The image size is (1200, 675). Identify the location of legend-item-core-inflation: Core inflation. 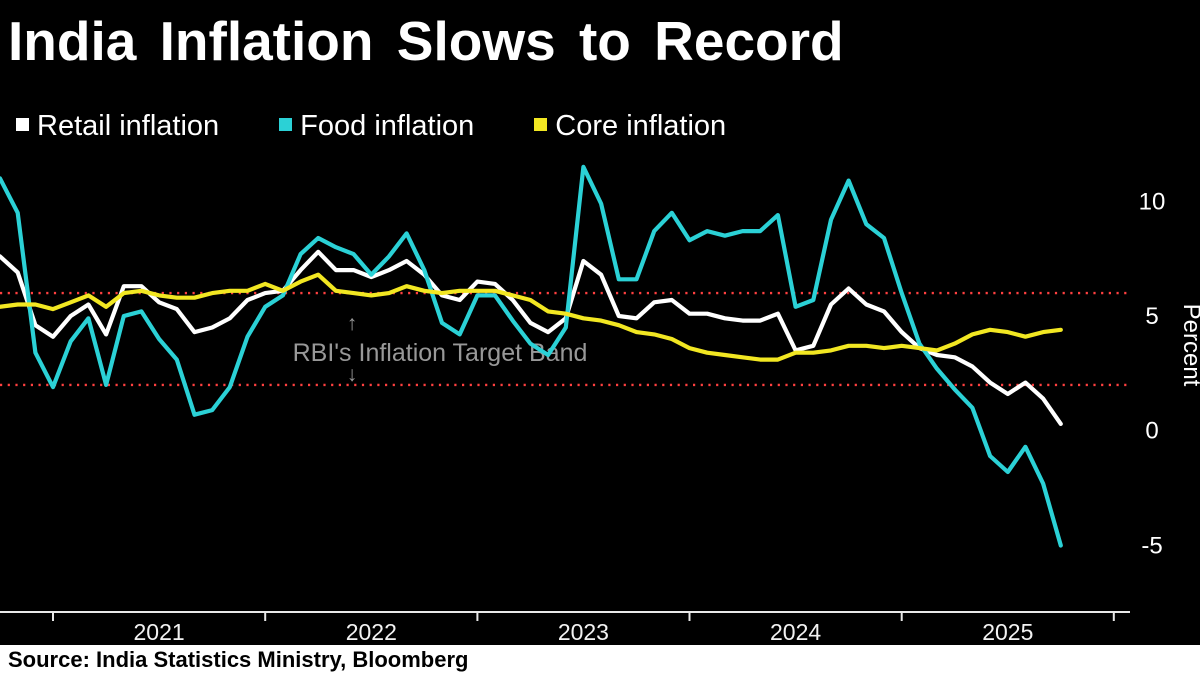
(630, 126).